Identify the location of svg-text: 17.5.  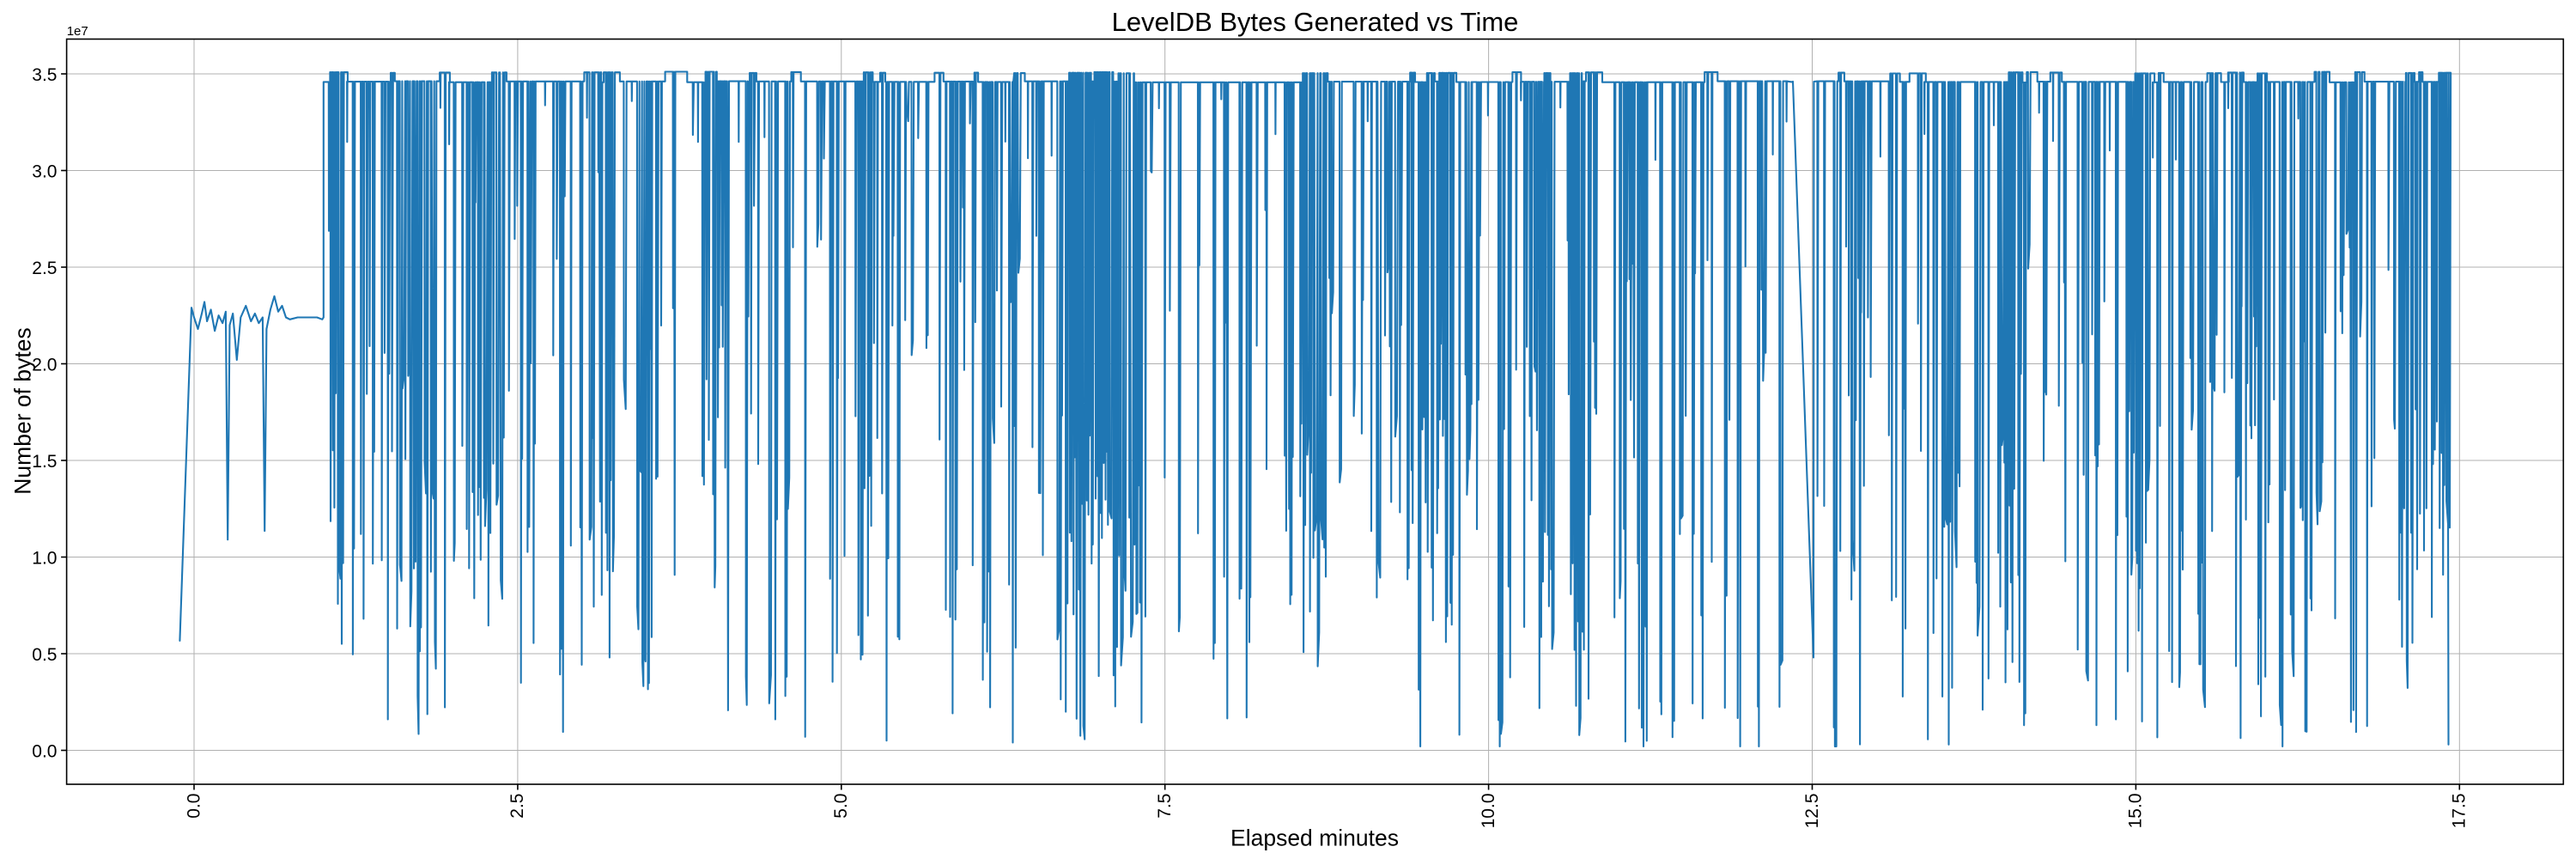
(2460, 811).